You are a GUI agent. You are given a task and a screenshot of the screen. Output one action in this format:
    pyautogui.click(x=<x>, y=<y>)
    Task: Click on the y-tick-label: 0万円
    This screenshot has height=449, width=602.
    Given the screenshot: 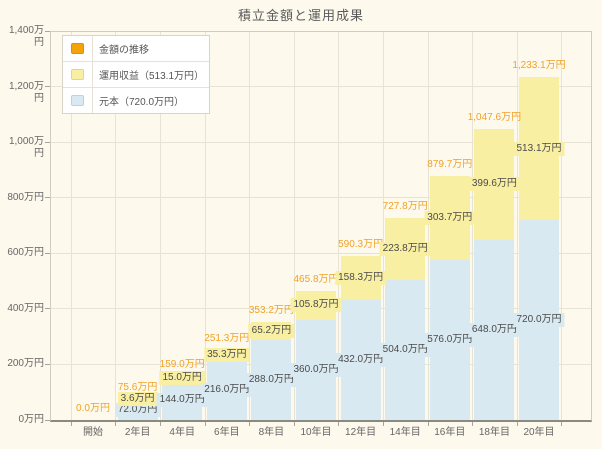 What is the action you would take?
    pyautogui.click(x=31, y=419)
    